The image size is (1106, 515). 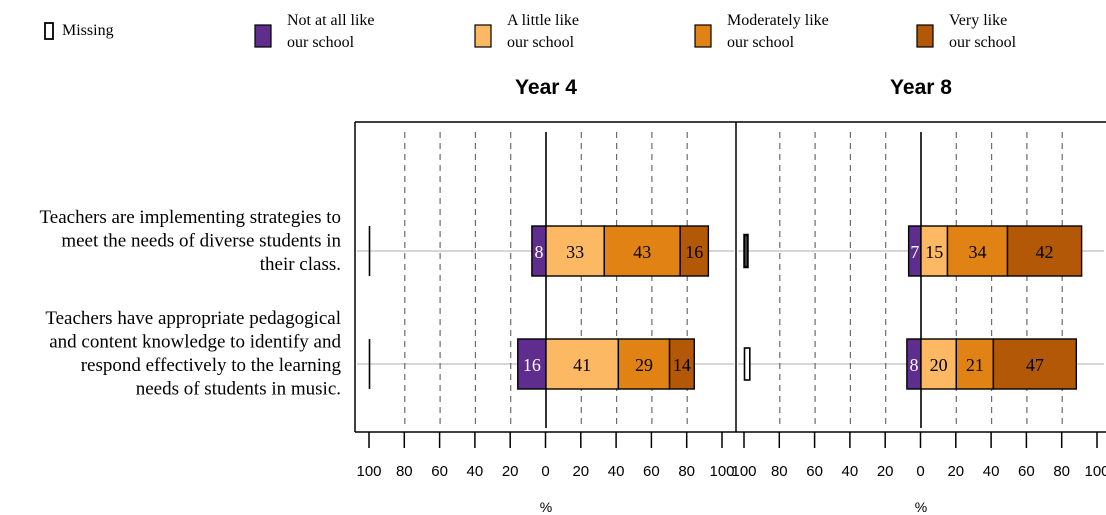 I want to click on panel-title: Year 4, so click(x=546, y=87).